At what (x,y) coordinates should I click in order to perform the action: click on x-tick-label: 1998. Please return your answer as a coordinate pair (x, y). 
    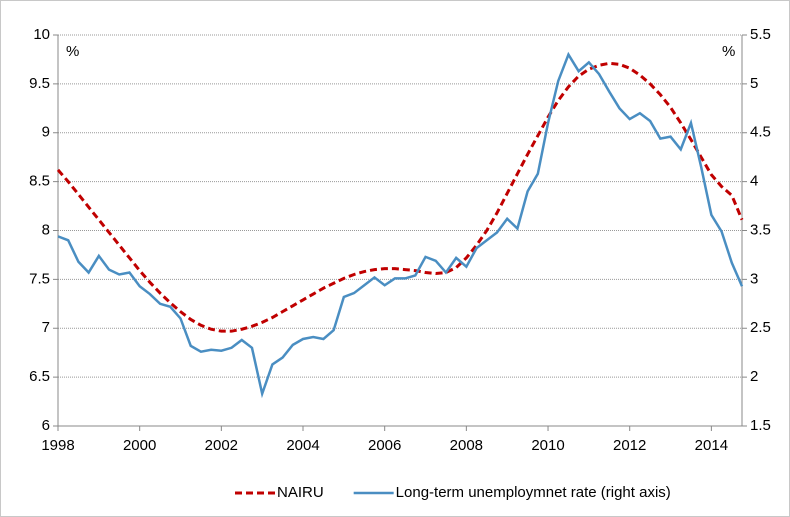
    Looking at the image, I should click on (57, 445).